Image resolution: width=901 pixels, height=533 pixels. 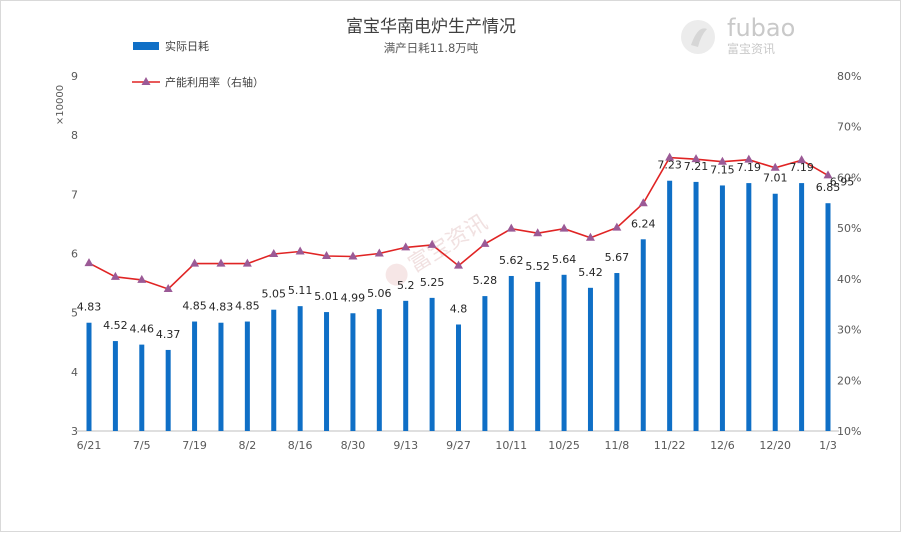 I want to click on bar-data-label: 7.15, so click(x=722, y=169).